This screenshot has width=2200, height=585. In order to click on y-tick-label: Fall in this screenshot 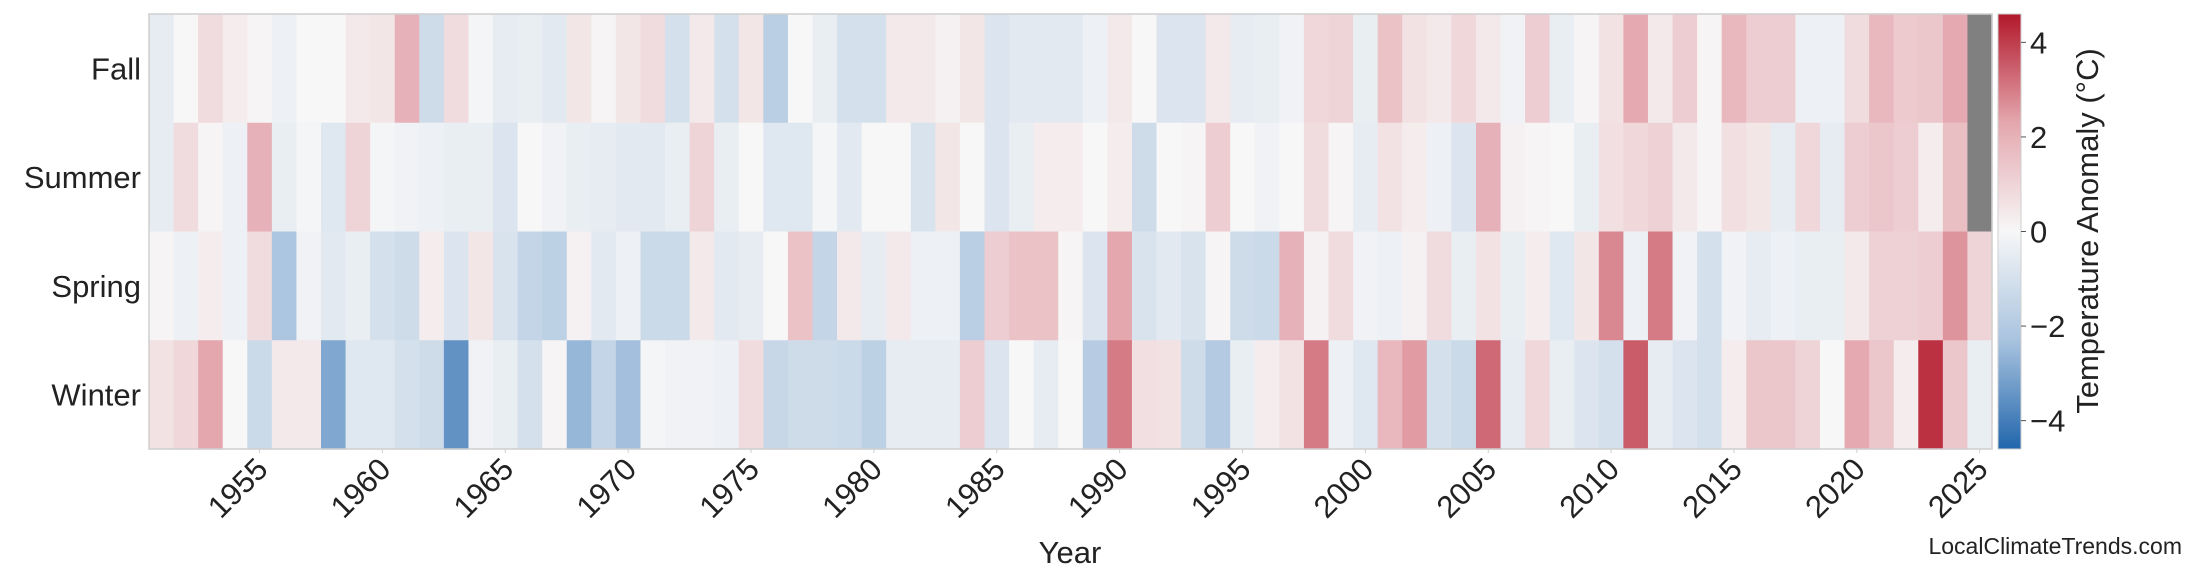, I will do `click(116, 68)`.